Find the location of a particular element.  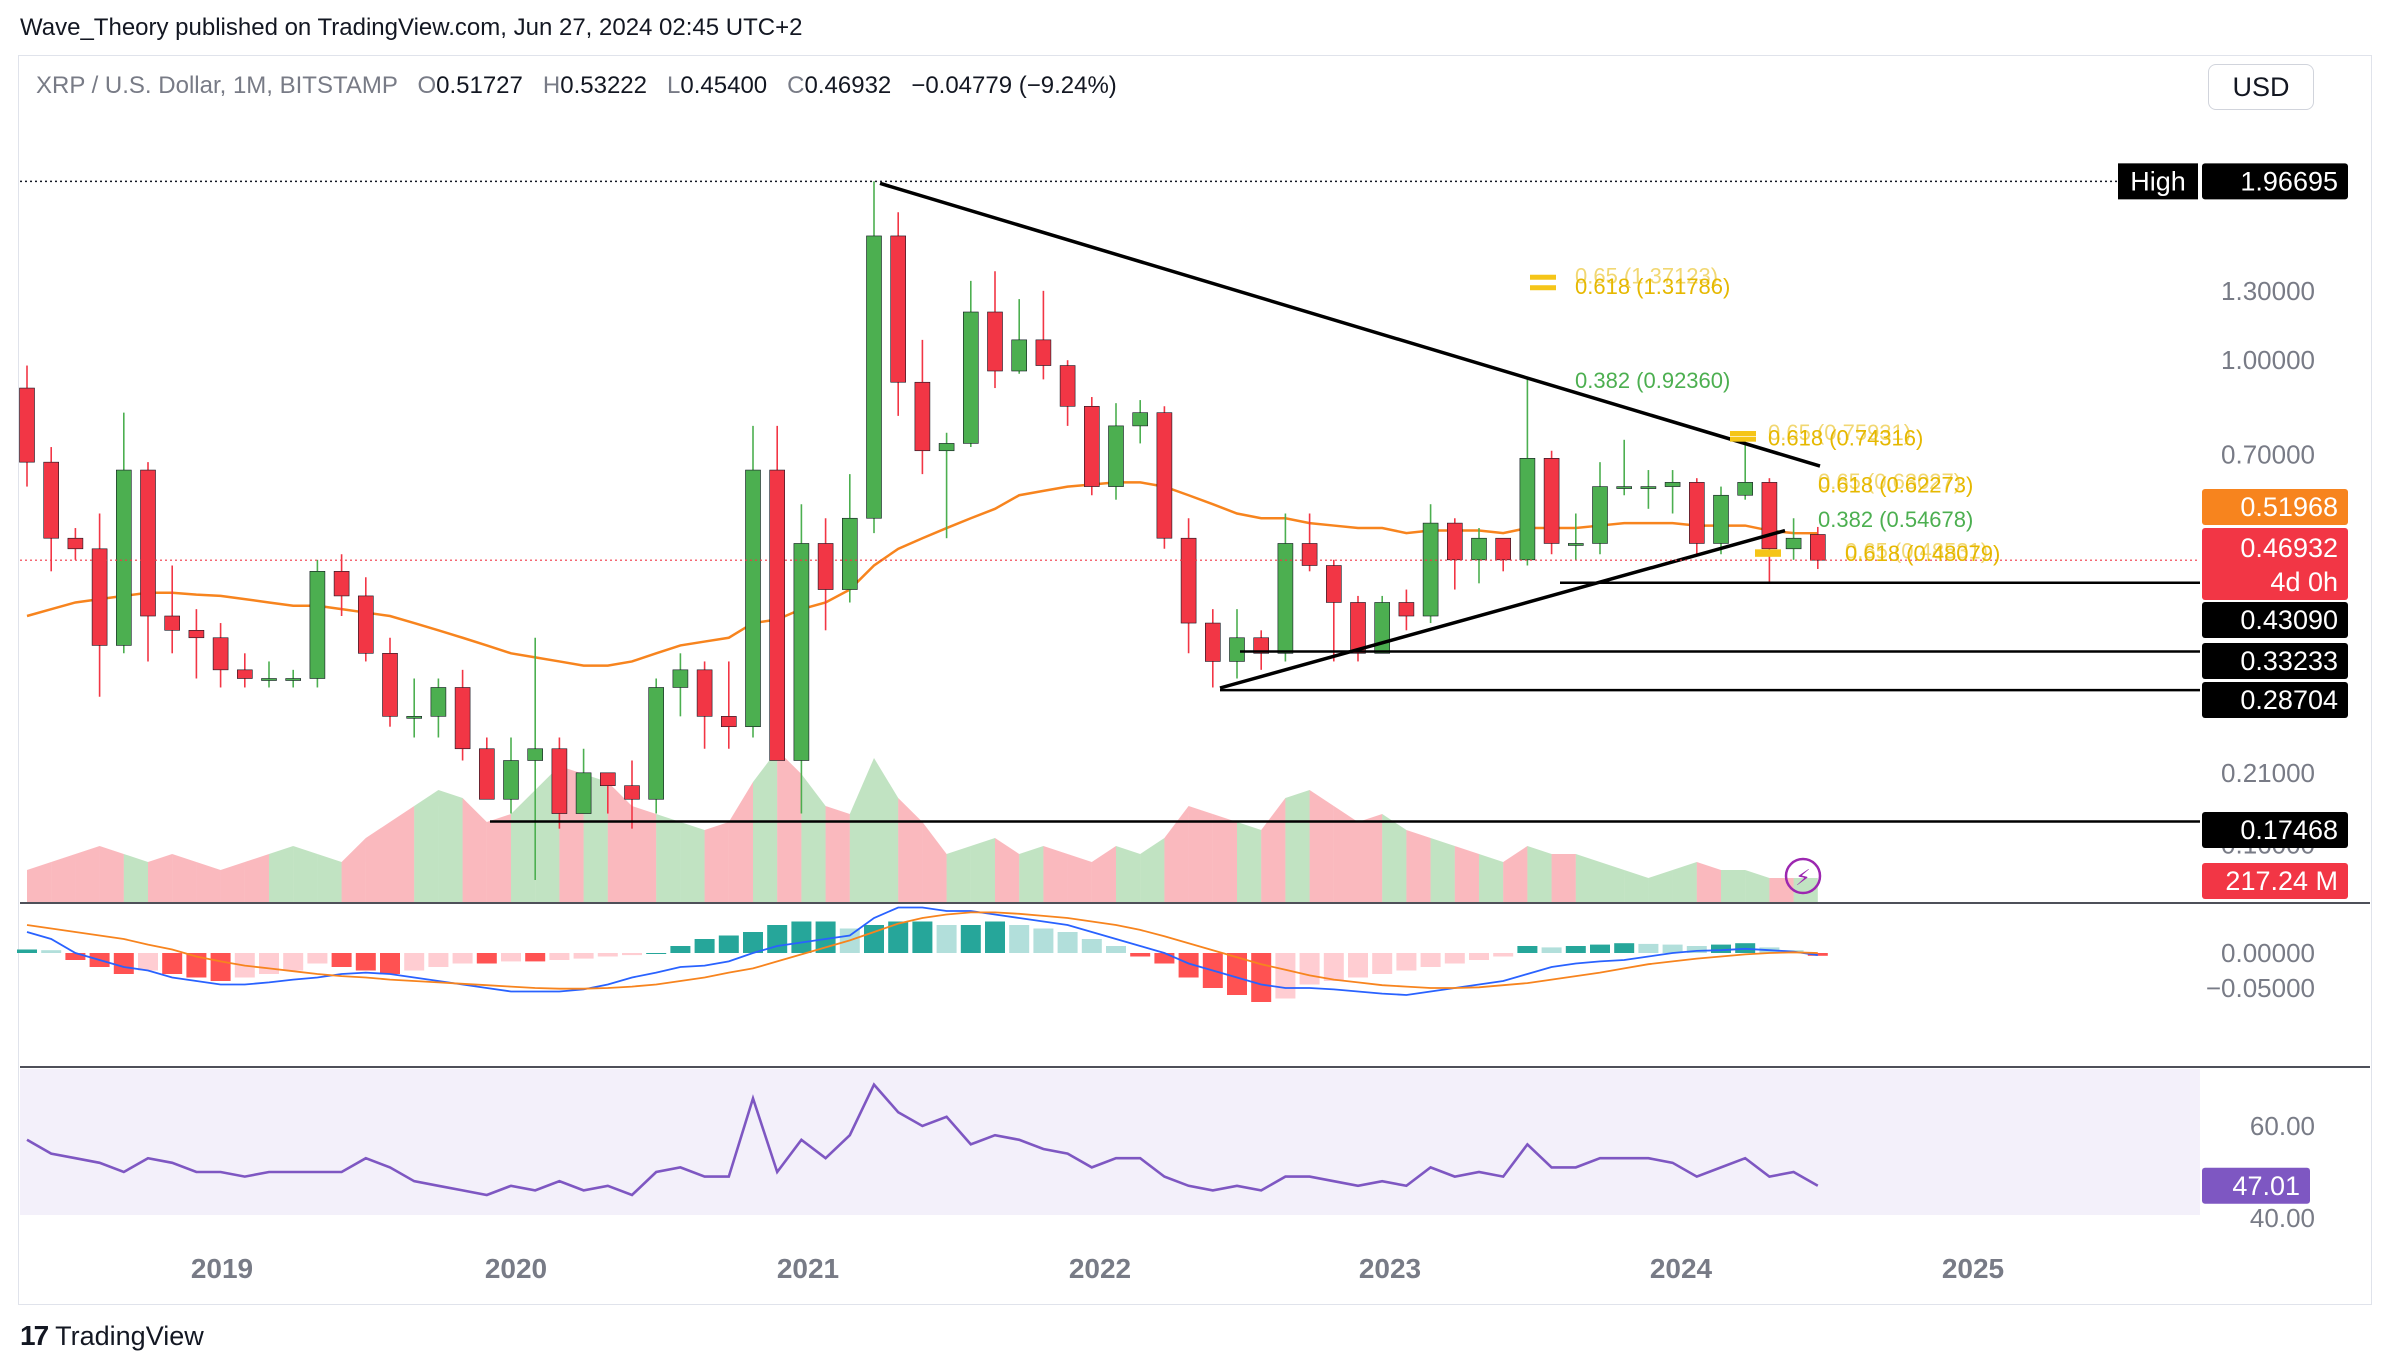

support-value-tag: 0.43090 is located at coordinates (2289, 620).